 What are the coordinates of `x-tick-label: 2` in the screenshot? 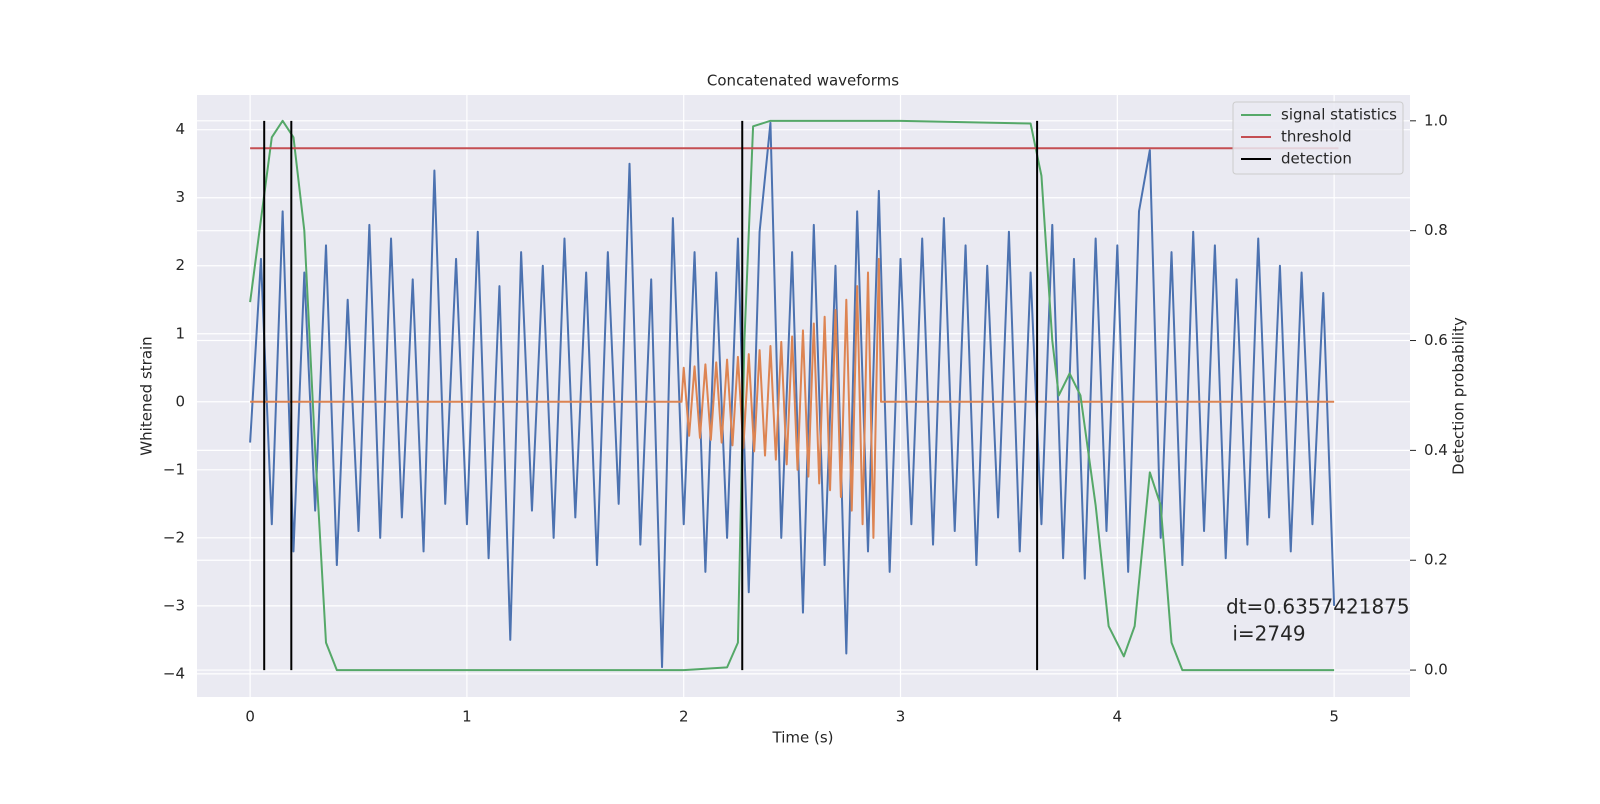 It's located at (684, 717).